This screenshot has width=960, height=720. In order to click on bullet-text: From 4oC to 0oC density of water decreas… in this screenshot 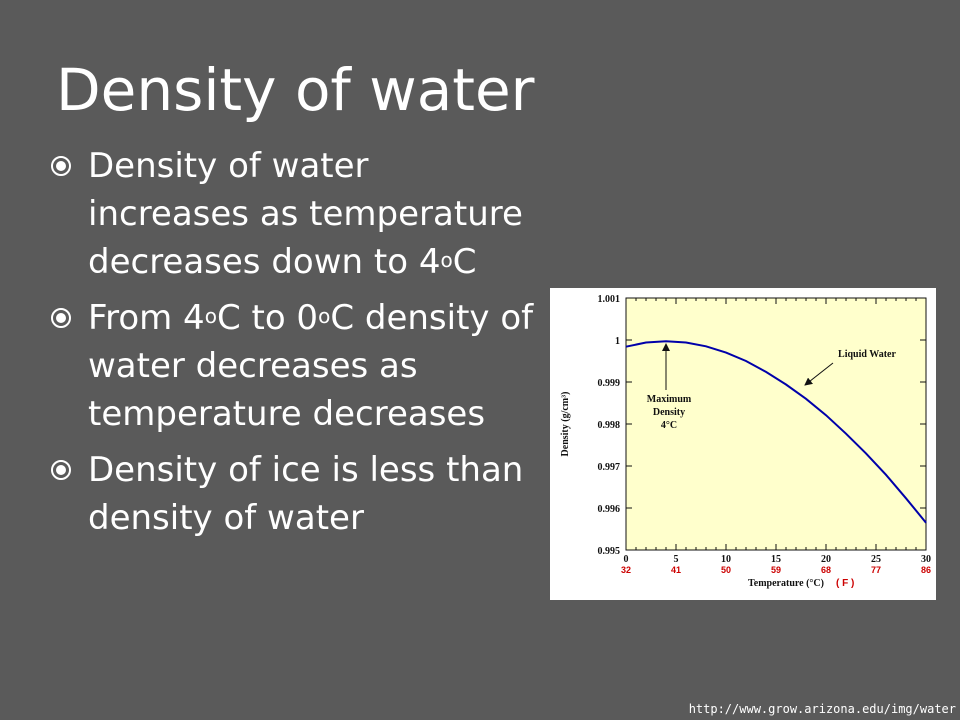, I will do `click(311, 366)`.